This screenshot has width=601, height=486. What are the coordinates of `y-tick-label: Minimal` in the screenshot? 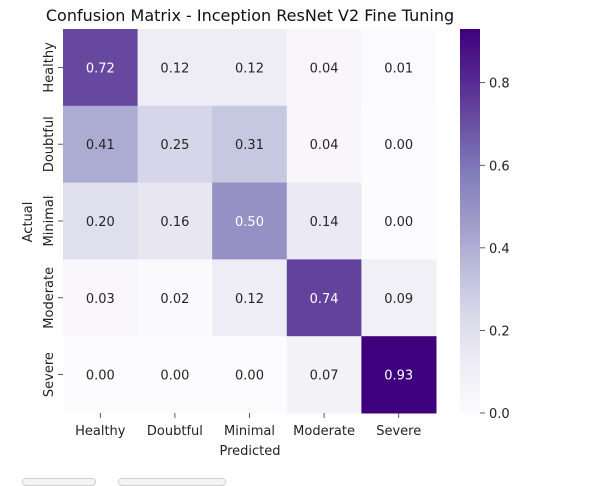 It's located at (49, 221).